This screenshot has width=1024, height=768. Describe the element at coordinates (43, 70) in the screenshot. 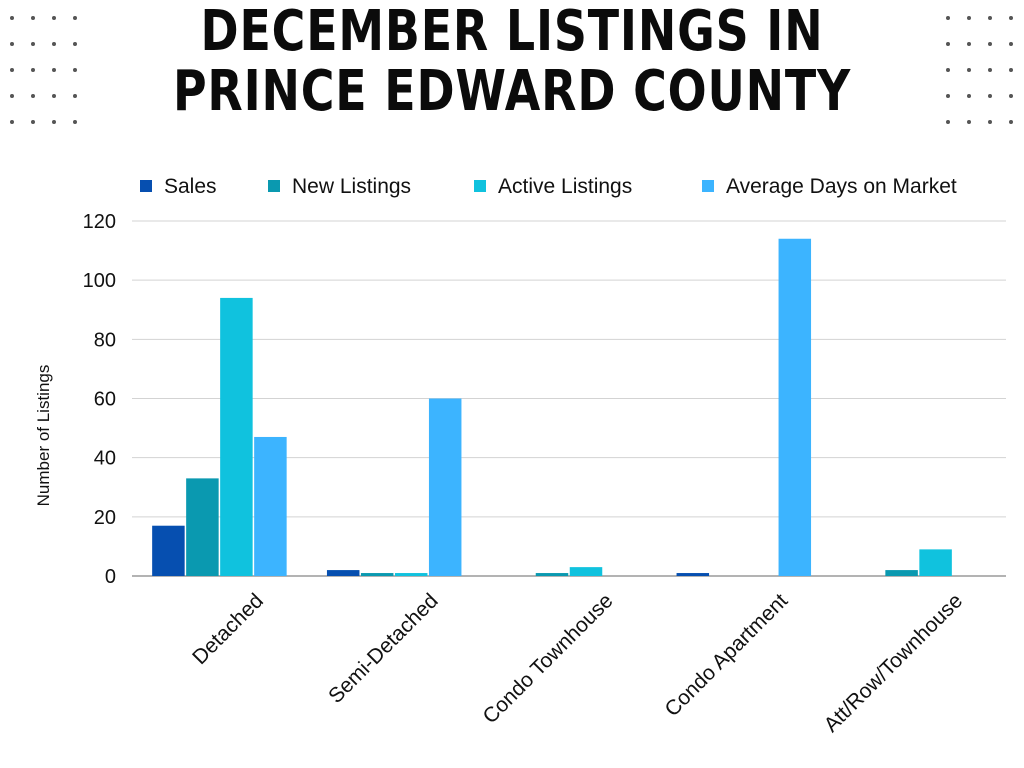

I see `decorative-dot-grid-left` at that location.